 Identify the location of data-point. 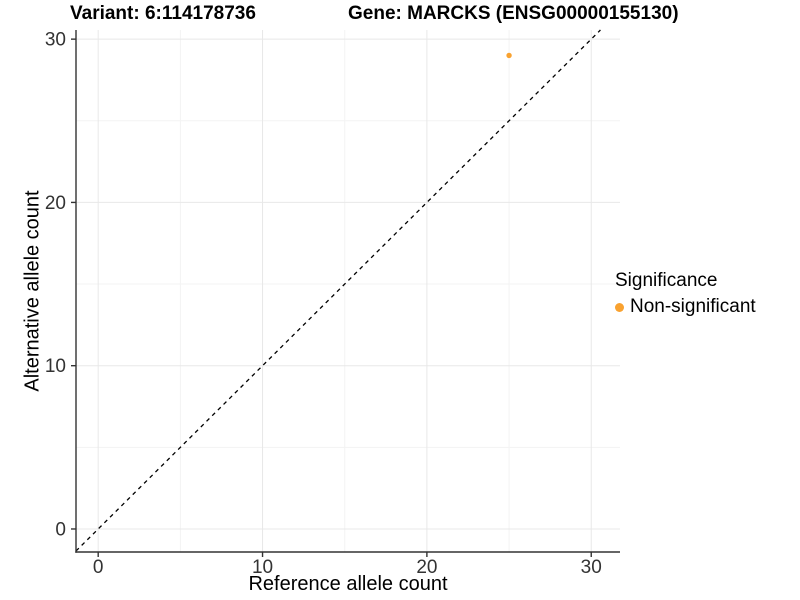
(509, 55).